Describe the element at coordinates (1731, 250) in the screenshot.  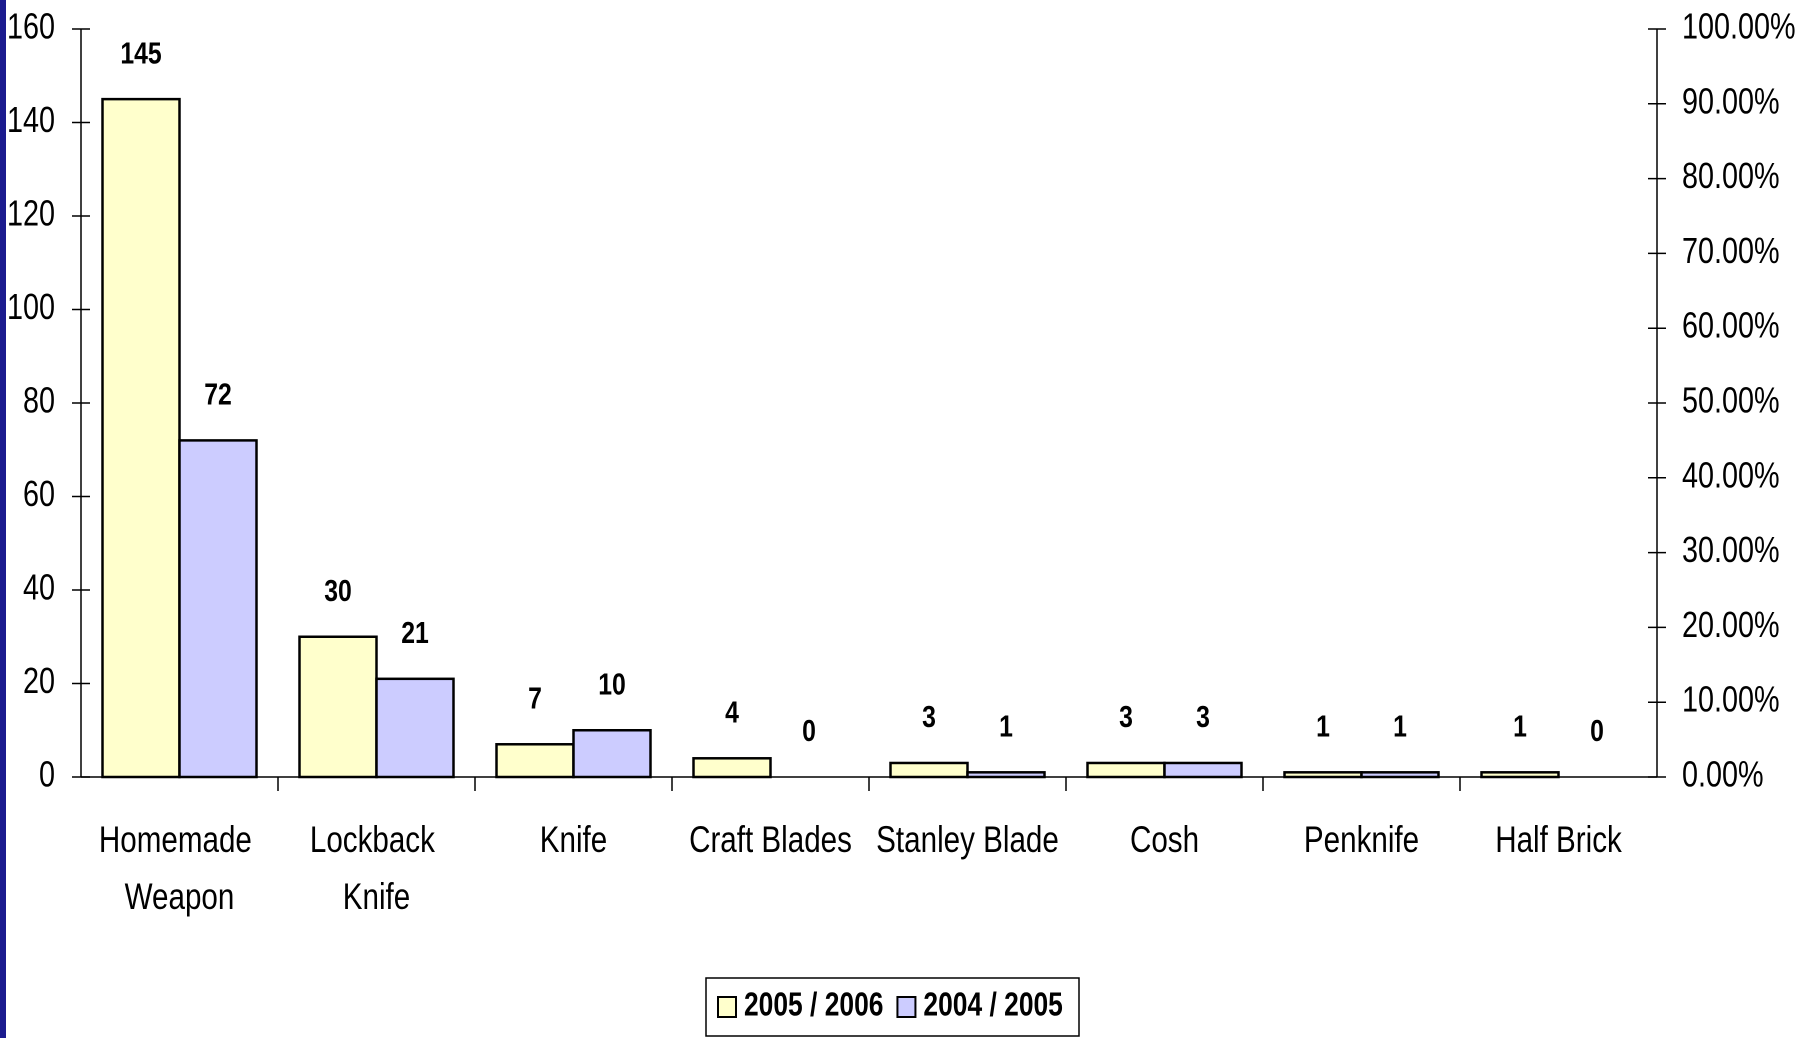
I see `y2-tick-label: 70.00%` at that location.